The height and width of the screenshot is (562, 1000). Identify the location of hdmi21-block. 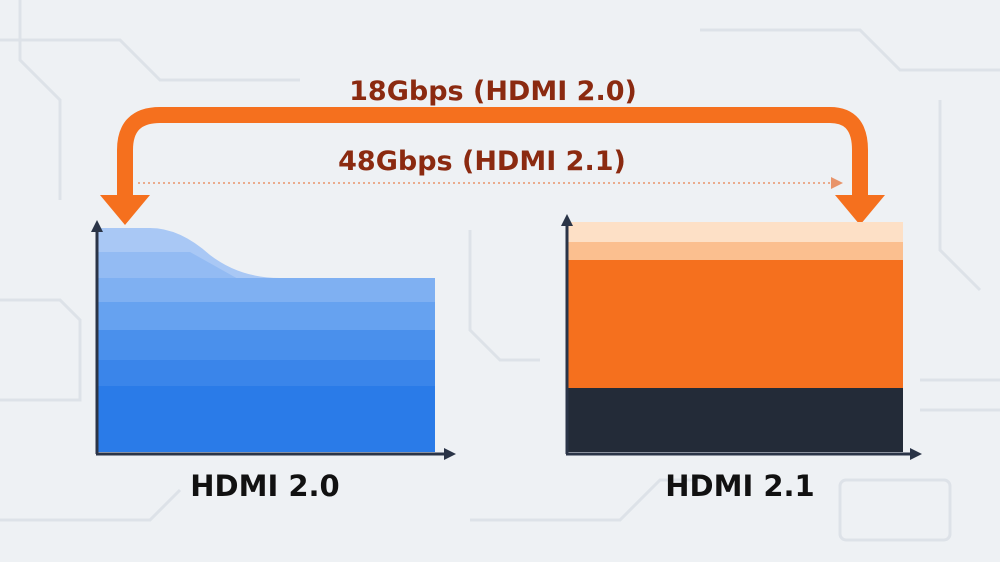
(735, 337).